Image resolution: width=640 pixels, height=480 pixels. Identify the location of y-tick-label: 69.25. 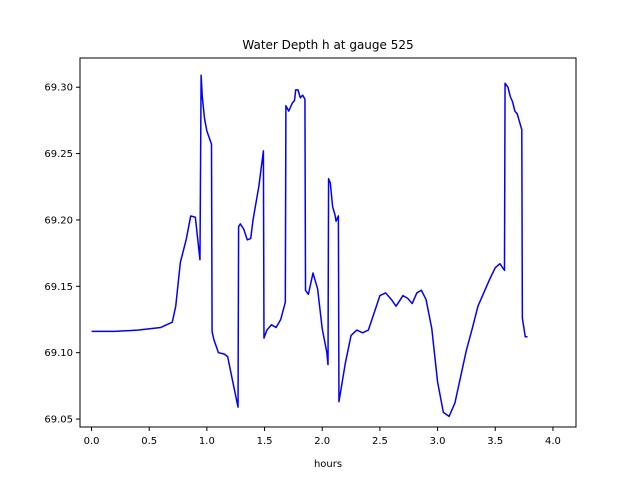
(58, 154).